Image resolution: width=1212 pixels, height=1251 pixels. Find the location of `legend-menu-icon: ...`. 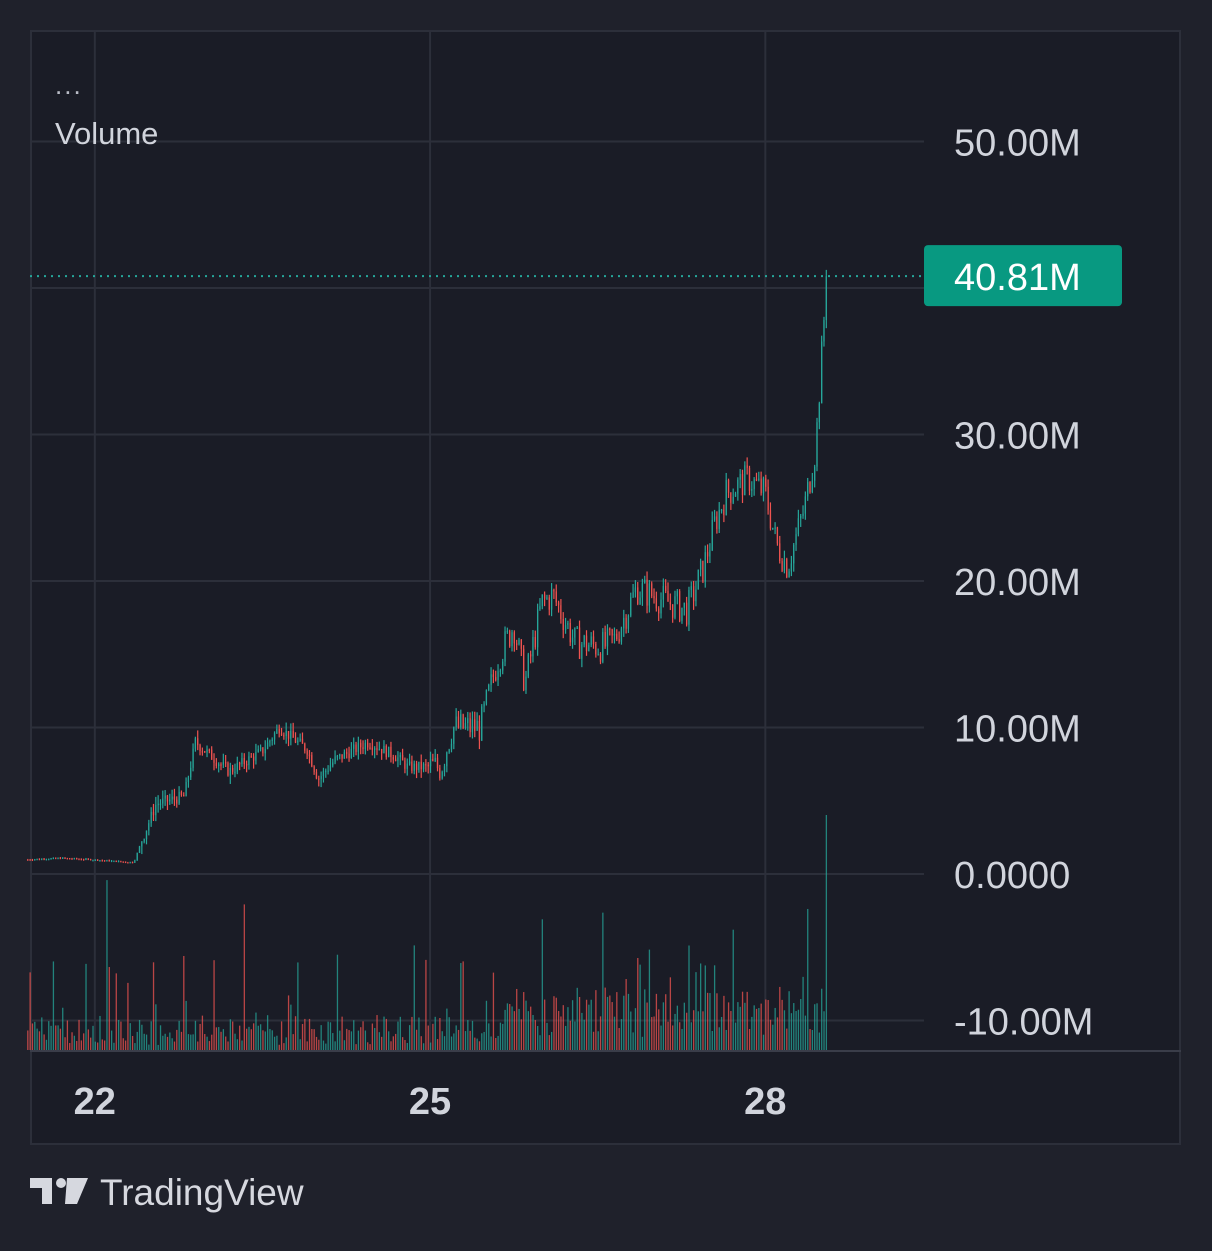

legend-menu-icon: ... is located at coordinates (69, 85).